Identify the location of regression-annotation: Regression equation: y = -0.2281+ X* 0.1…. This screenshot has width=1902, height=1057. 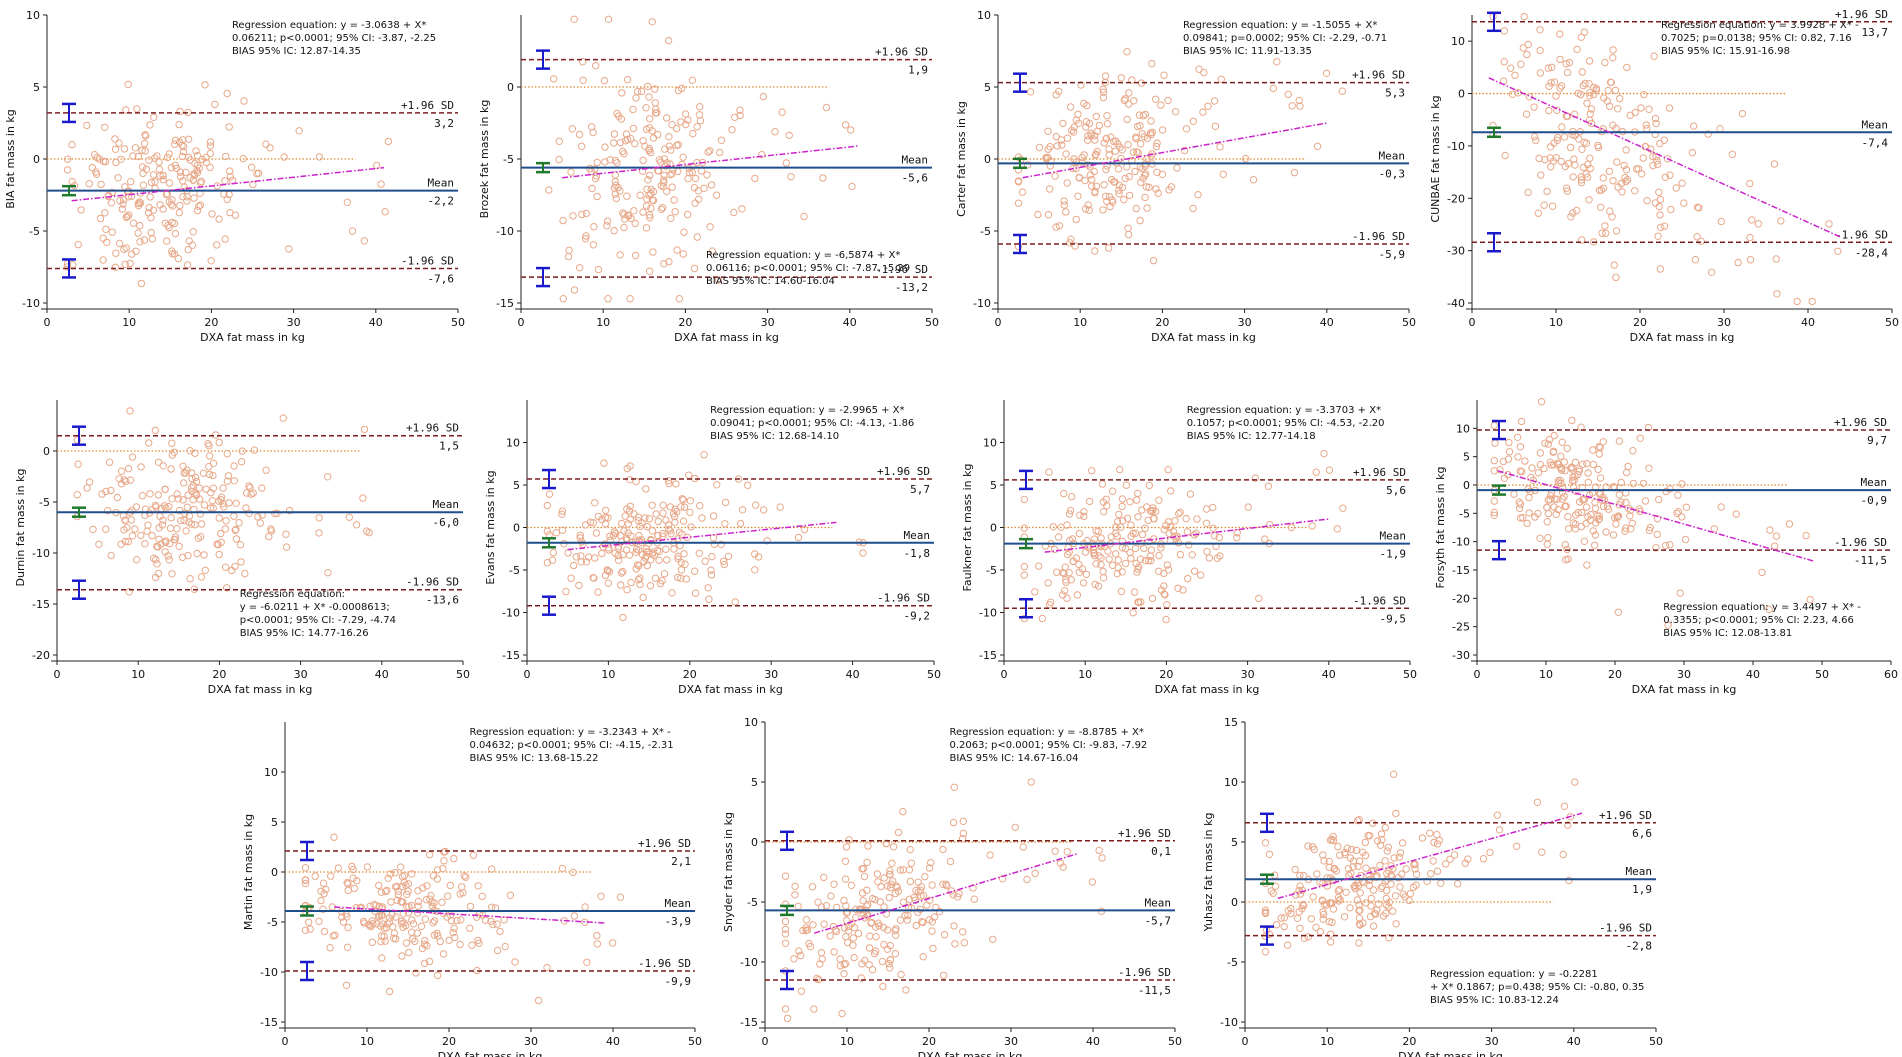
(1537, 987).